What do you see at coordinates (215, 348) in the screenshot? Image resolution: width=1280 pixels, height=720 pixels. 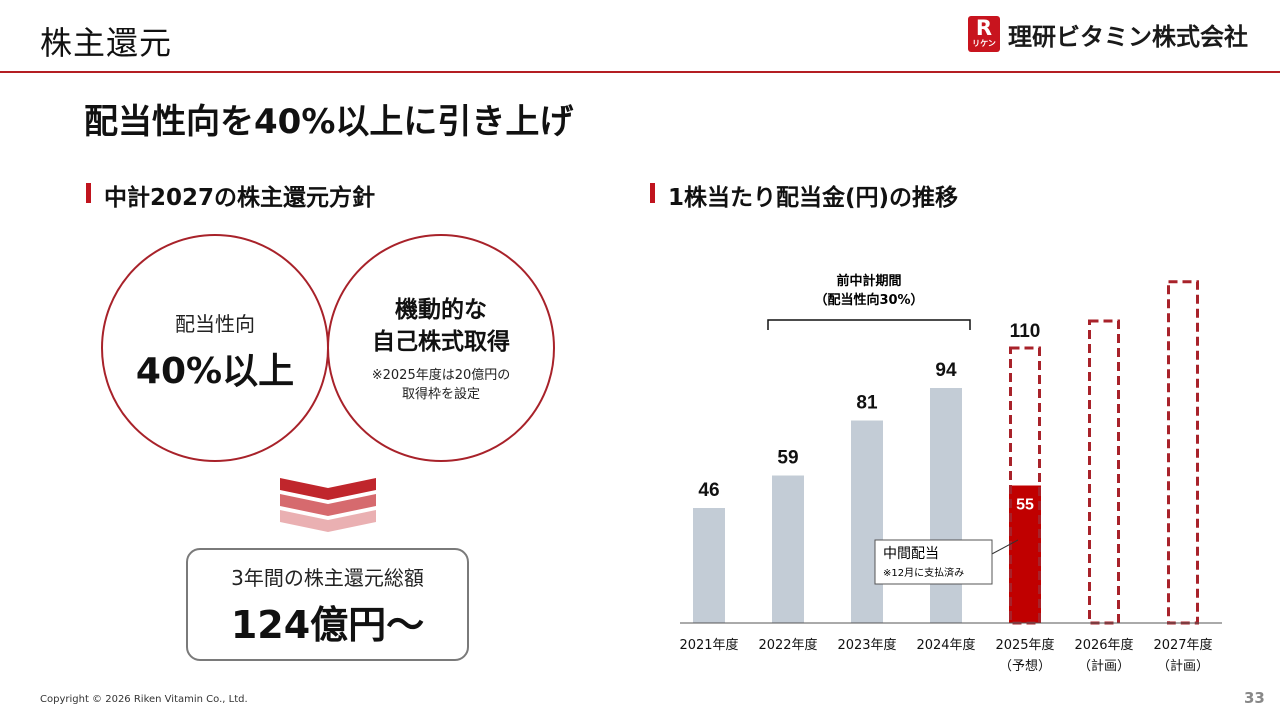 I see `payout-ratio-circle: 配当性向 40%以上` at bounding box center [215, 348].